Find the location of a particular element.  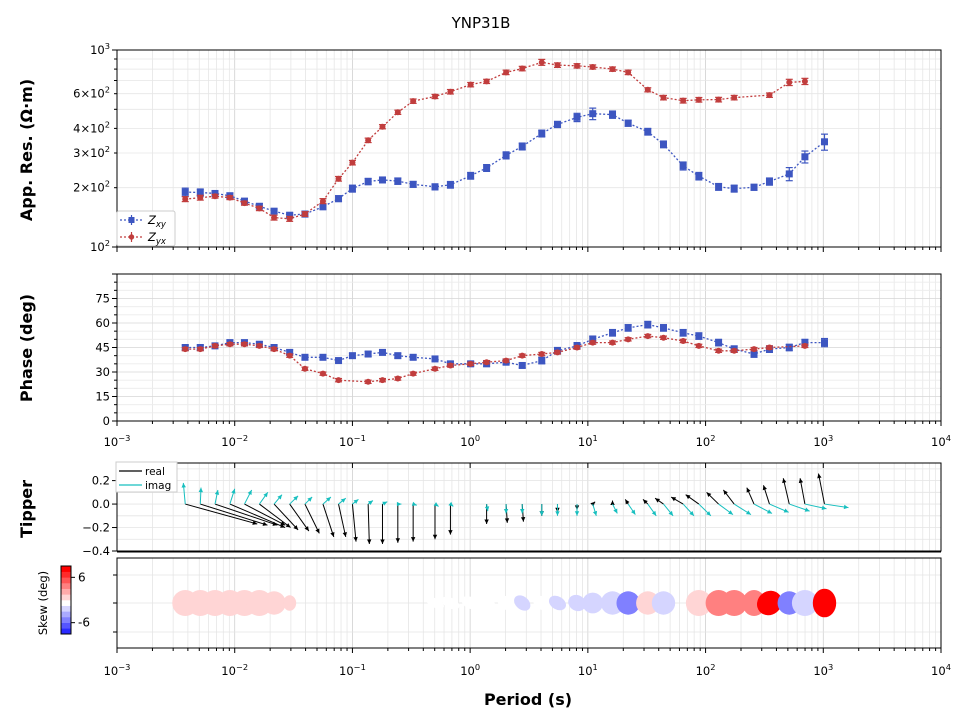

skew-x-tick-label-exponent: 2 is located at coordinates (712, 667).